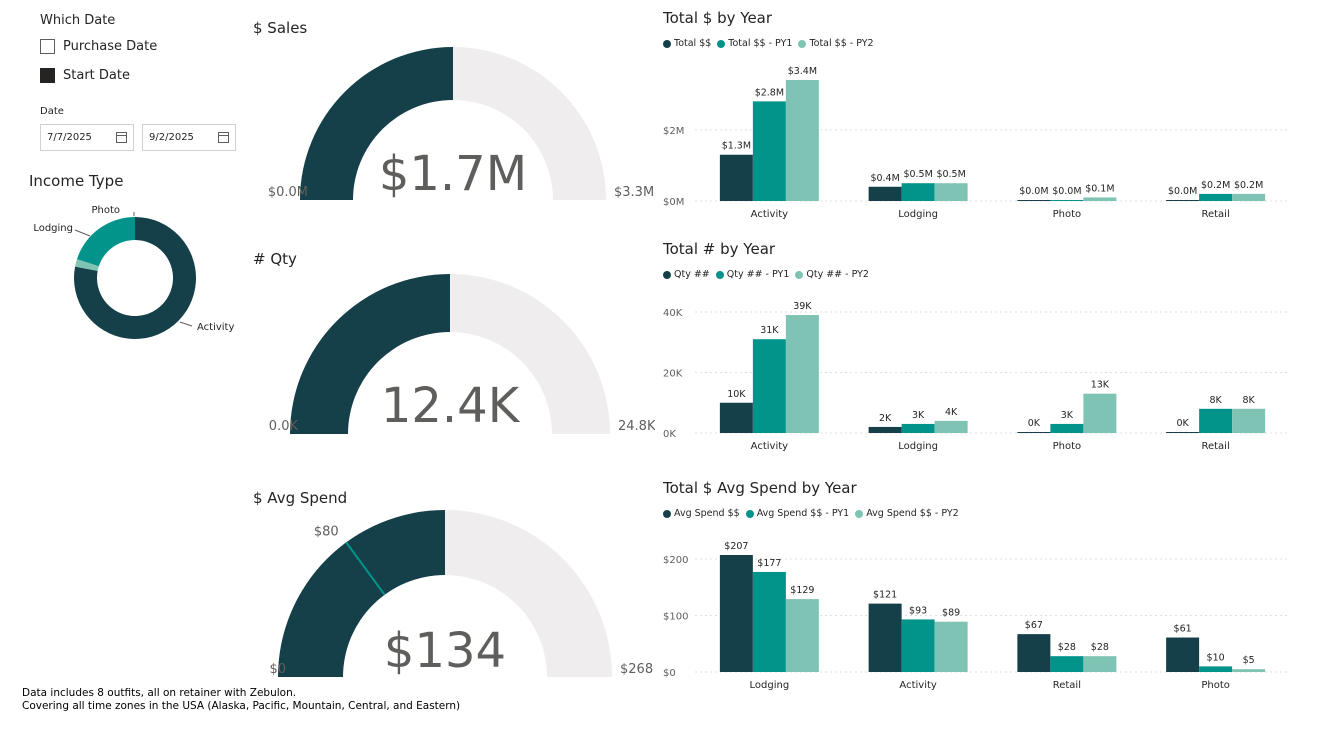 The image size is (1328, 733). Describe the element at coordinates (758, 274) in the screenshot. I see `legend-label: Qty ## - PY1` at that location.